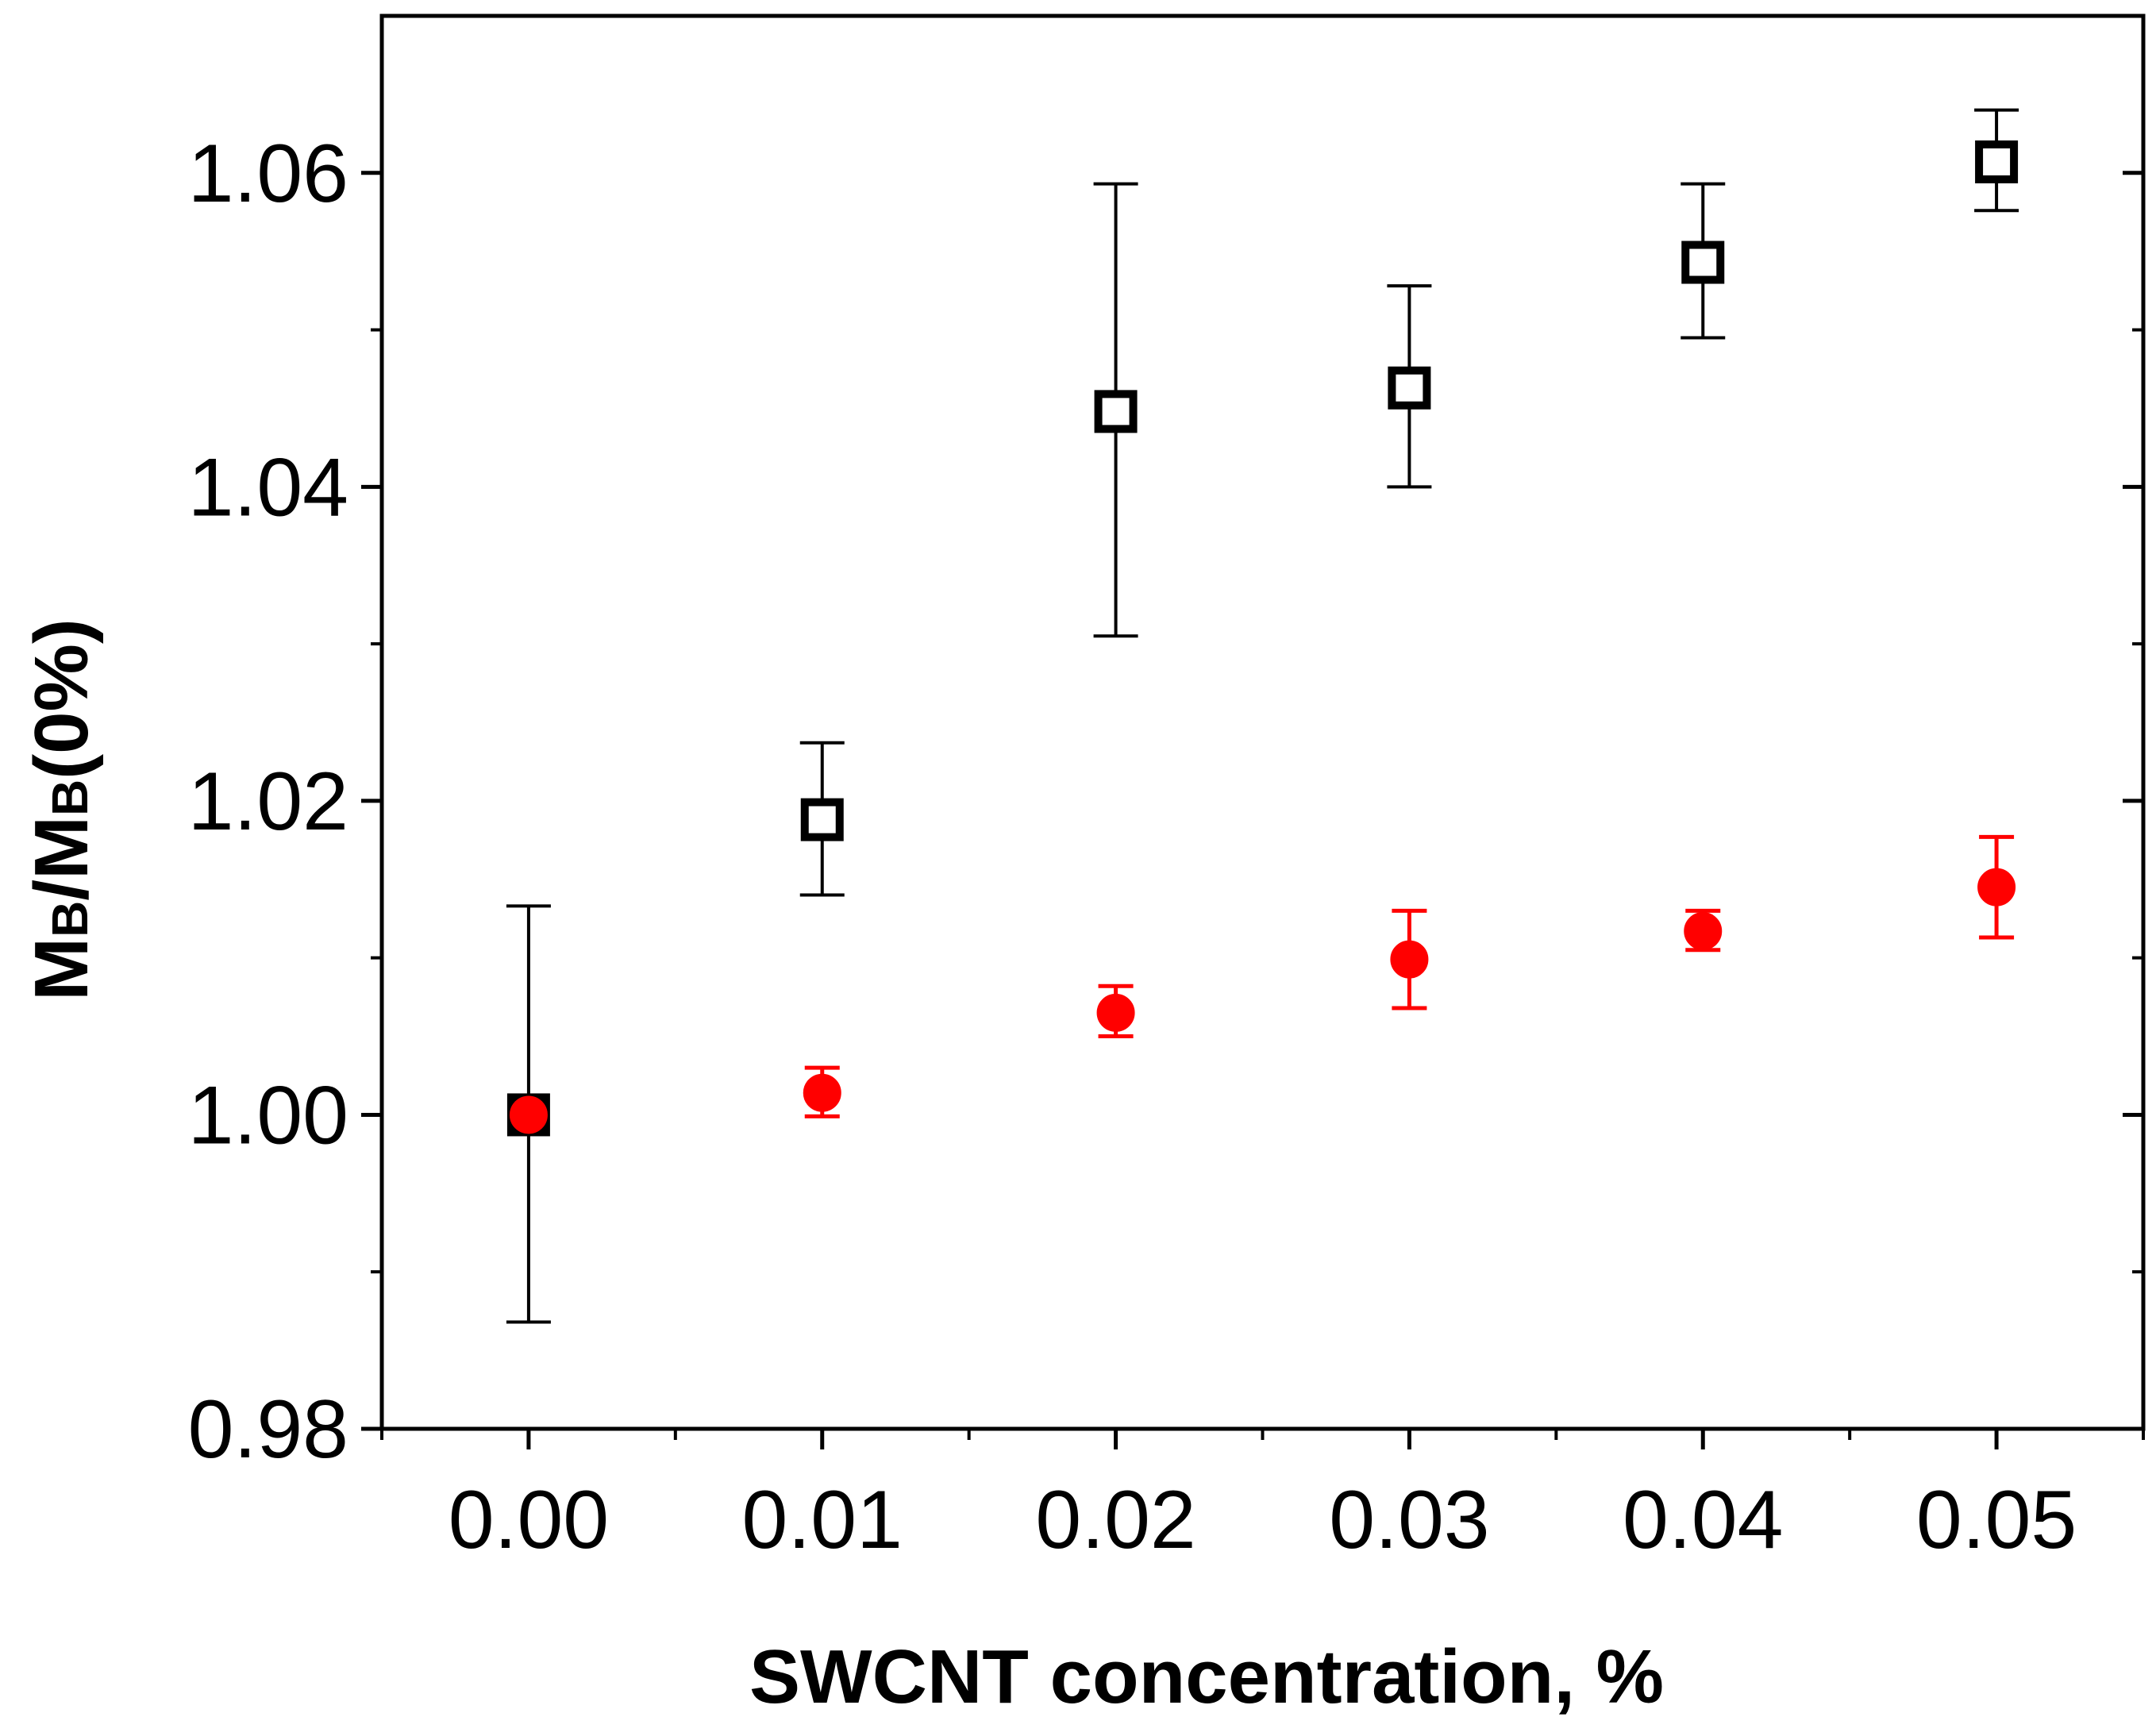 The image size is (2156, 1736). I want to click on y-tick-label: 1.04, so click(268, 487).